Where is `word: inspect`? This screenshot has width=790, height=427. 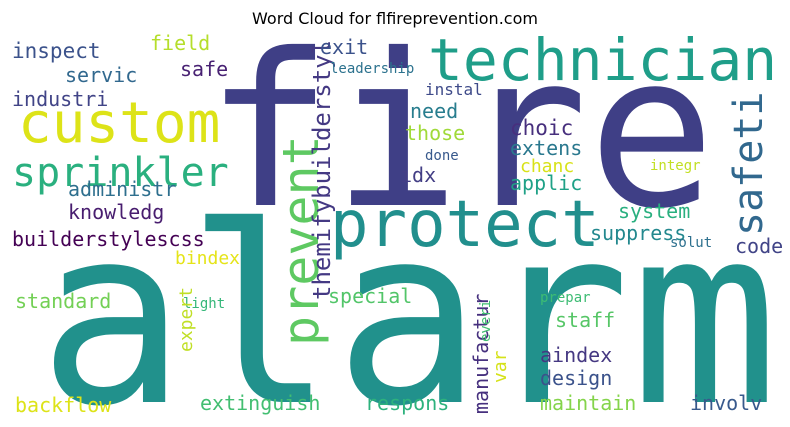
word: inspect is located at coordinates (56, 51).